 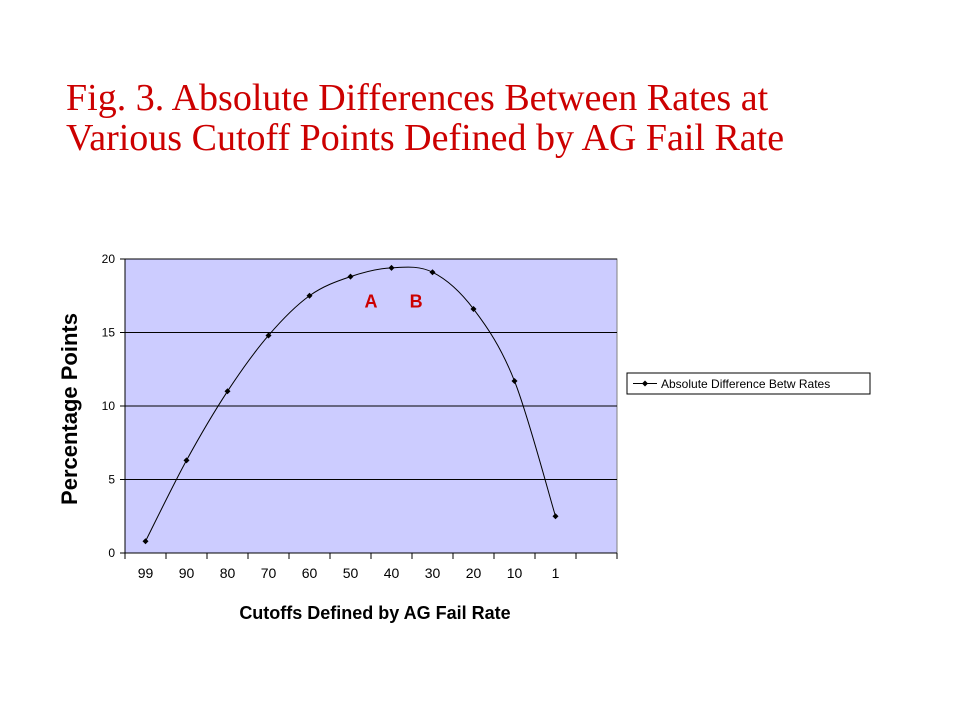 I want to click on x-tick-label-6: 40, so click(x=392, y=573).